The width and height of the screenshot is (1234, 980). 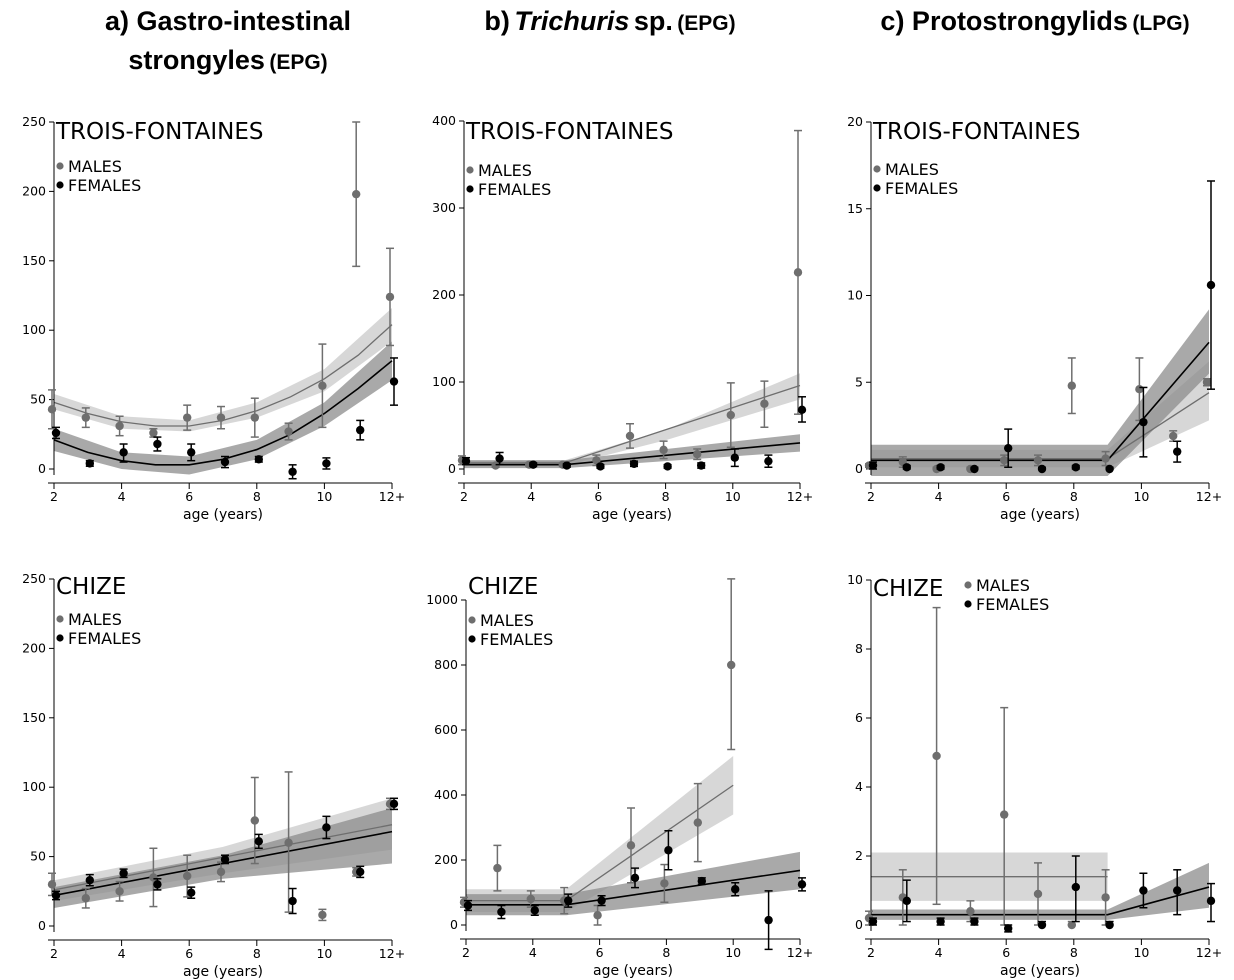 What do you see at coordinates (610, 23) in the screenshot?
I see `panel-b-title: b) Trichuris sp. (EPG)` at bounding box center [610, 23].